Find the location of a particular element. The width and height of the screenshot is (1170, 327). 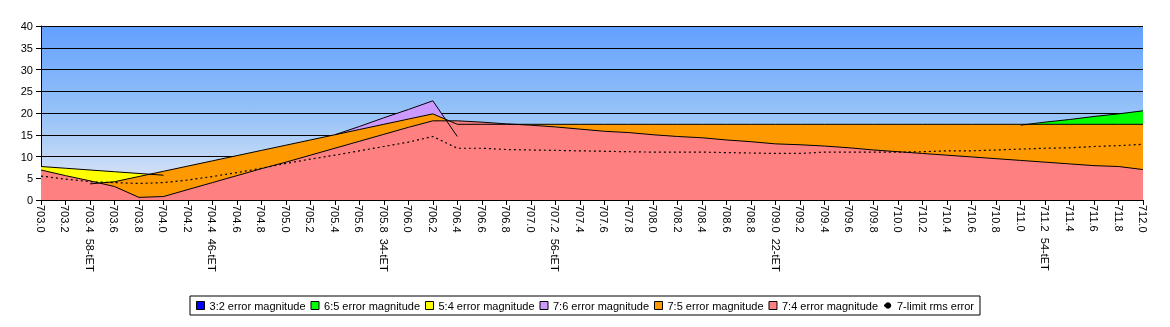

x-tick-label: 707.8 is located at coordinates (628, 219).